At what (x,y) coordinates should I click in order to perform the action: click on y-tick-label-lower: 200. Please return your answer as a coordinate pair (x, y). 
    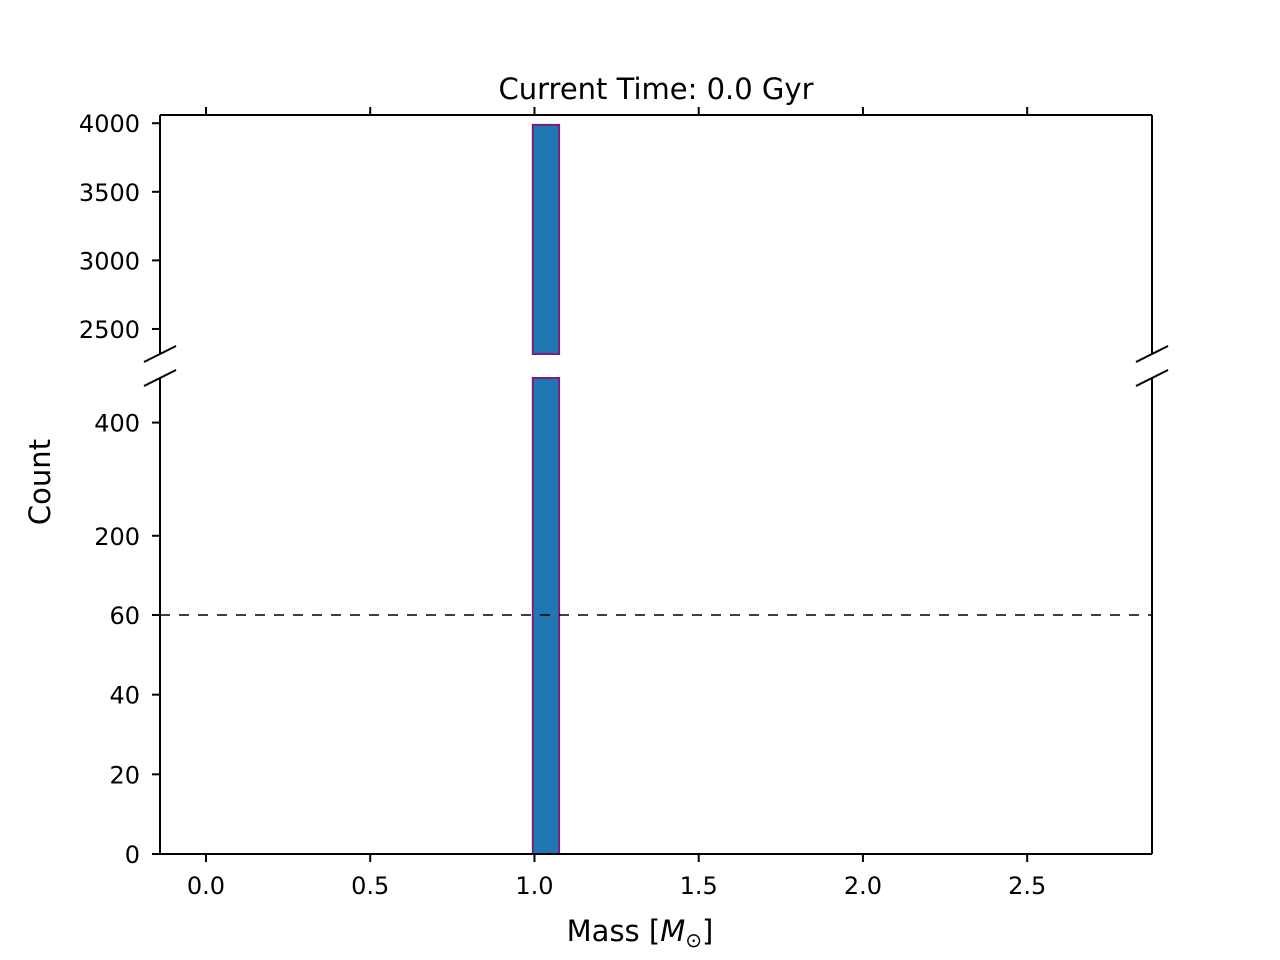
    Looking at the image, I should click on (117, 537).